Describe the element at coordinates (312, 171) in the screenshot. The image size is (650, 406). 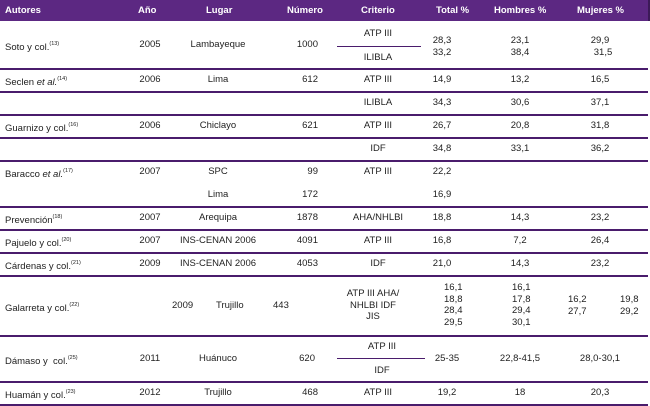
I see `number-cell: 99` at that location.